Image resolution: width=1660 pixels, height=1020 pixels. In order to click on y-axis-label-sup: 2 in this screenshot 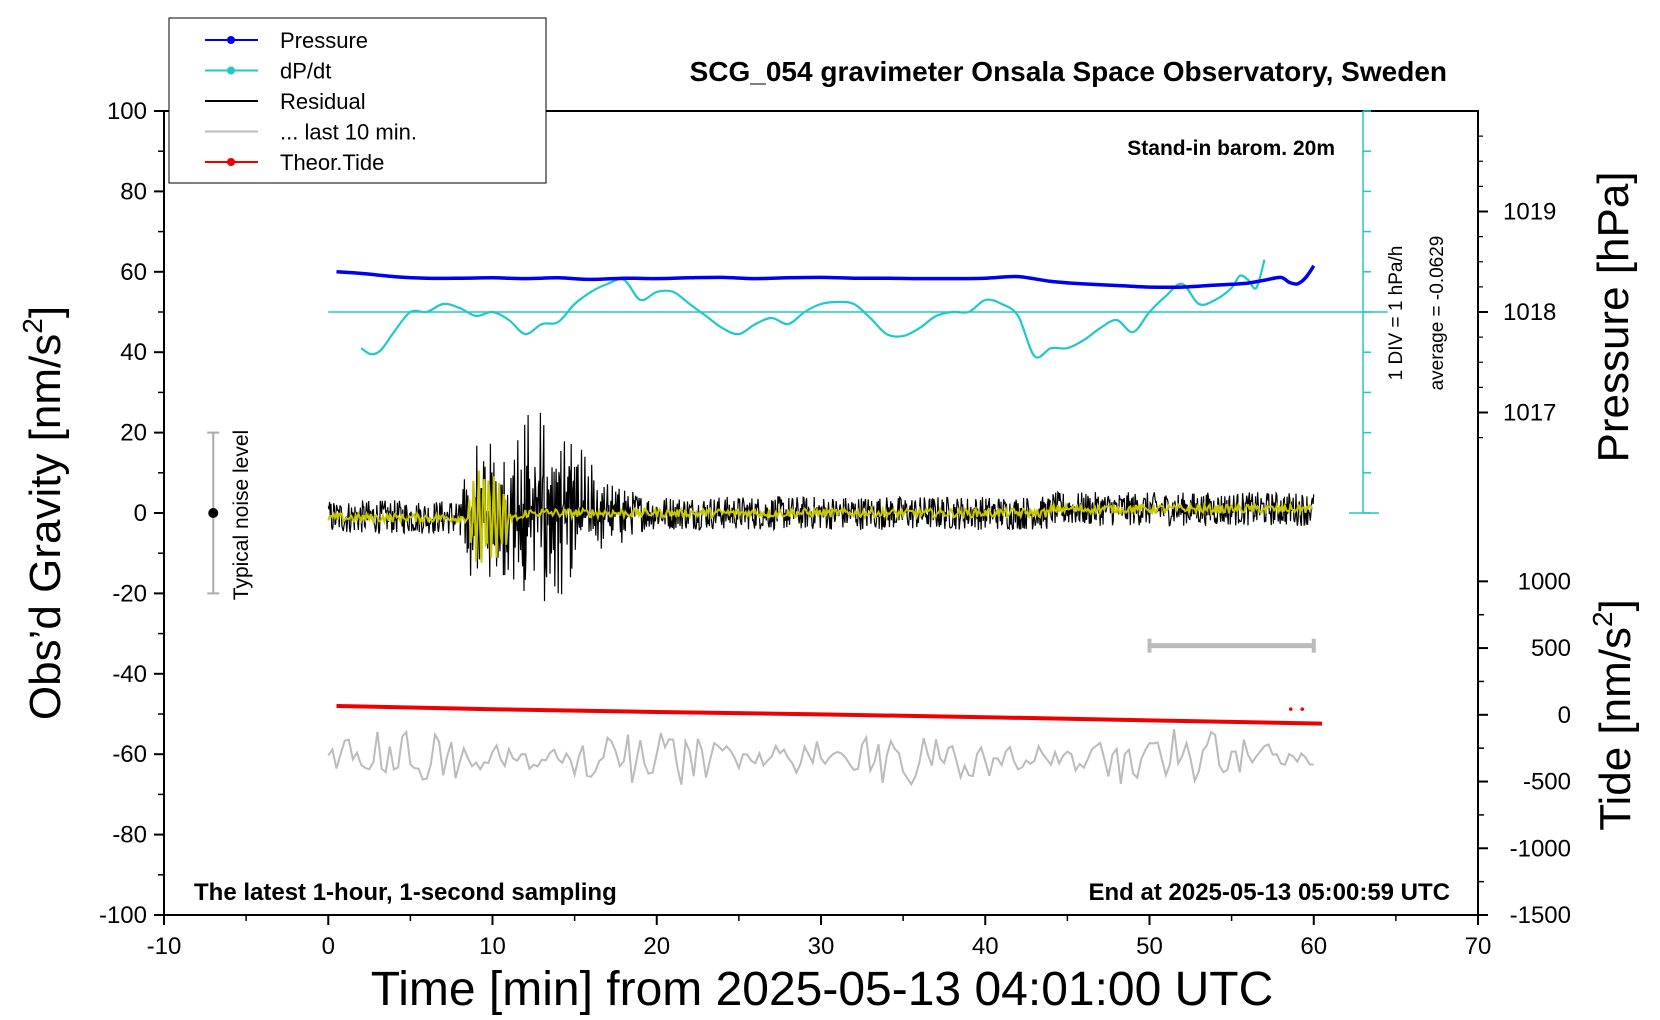, I will do `click(32, 326)`.